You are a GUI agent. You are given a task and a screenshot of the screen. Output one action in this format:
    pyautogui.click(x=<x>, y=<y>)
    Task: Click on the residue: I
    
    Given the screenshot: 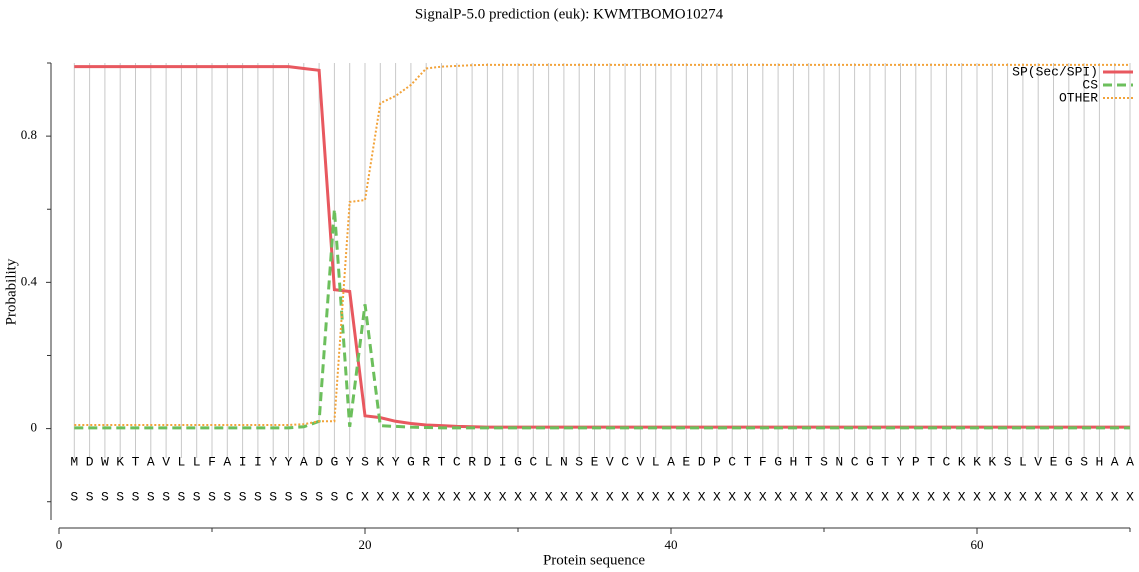 What is the action you would take?
    pyautogui.click(x=503, y=461)
    